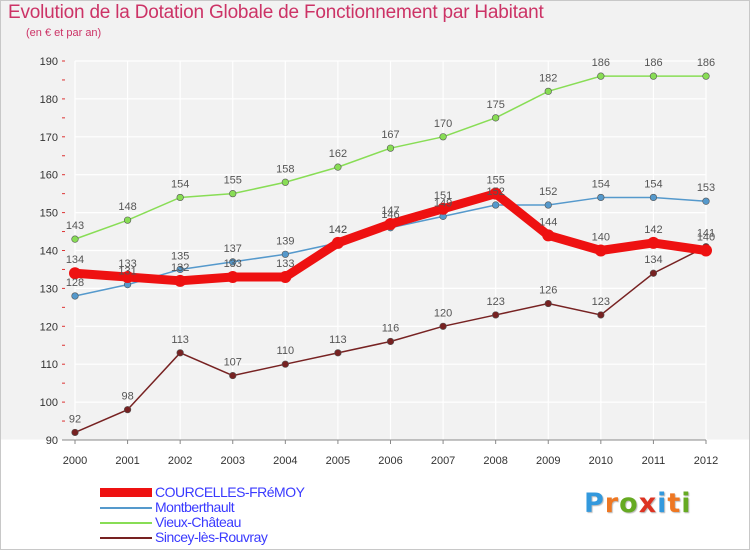 Image resolution: width=750 pixels, height=550 pixels. I want to click on data-label: 132, so click(180, 268).